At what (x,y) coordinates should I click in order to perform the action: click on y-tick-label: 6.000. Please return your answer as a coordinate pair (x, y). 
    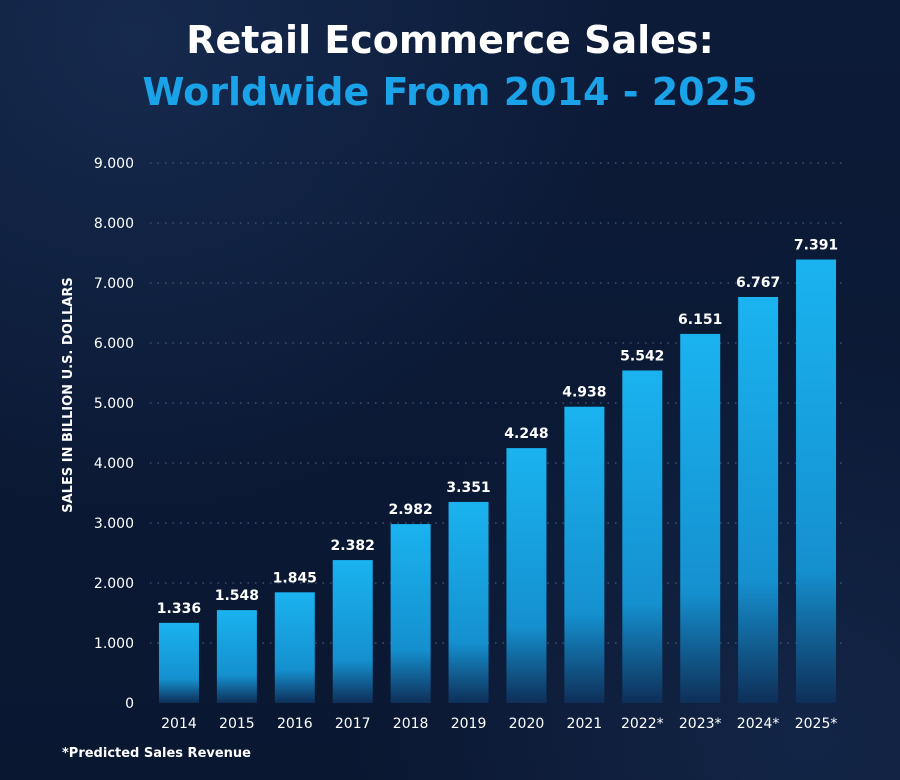
    Looking at the image, I should click on (114, 344).